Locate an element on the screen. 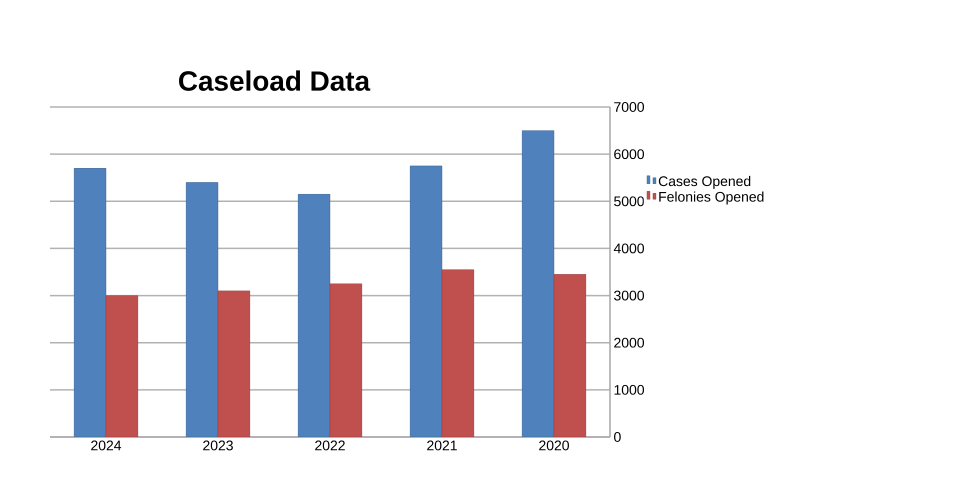  y-tick-label: 5000 is located at coordinates (629, 201).